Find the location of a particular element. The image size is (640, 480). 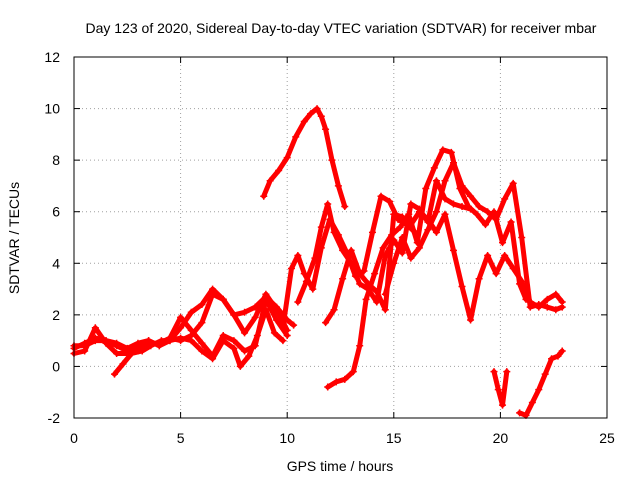

y-tick-label: 4 is located at coordinates (56, 263).